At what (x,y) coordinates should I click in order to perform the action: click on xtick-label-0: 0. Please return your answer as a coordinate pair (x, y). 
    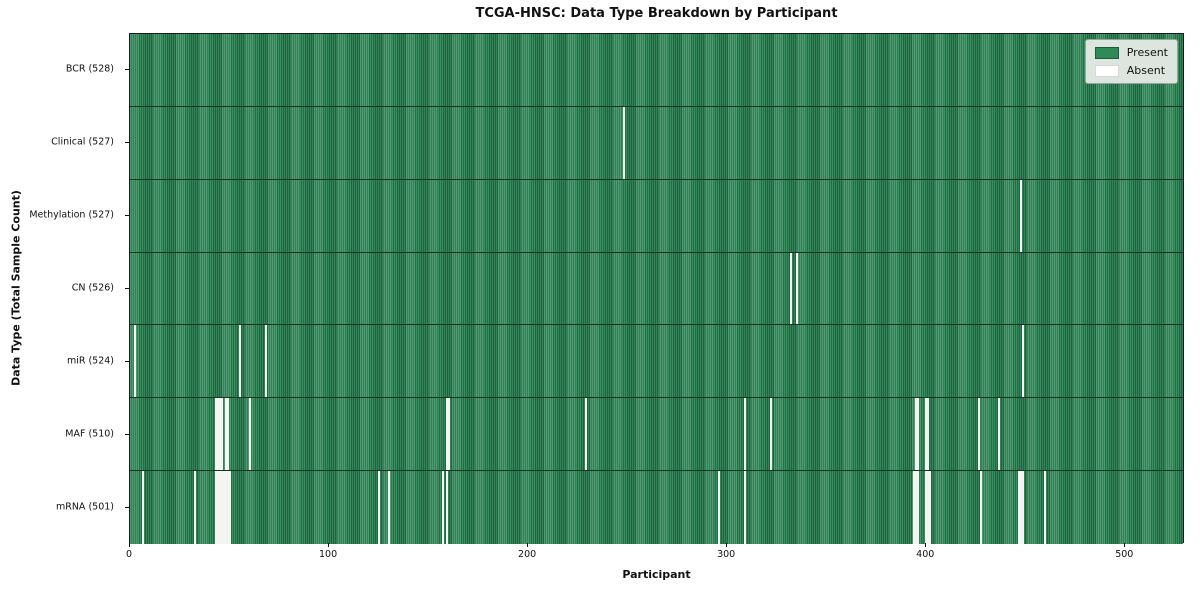
    Looking at the image, I should click on (129, 554).